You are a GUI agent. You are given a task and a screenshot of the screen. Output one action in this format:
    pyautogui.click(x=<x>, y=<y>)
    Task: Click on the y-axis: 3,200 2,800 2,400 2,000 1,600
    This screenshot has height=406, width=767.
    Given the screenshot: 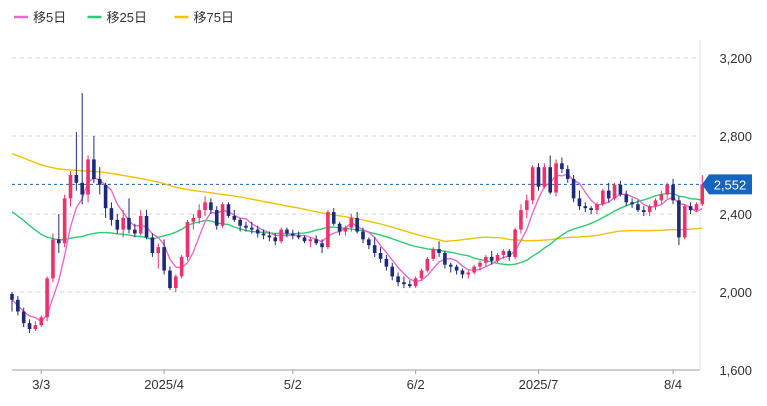 What is the action you would take?
    pyautogui.click(x=735, y=214)
    